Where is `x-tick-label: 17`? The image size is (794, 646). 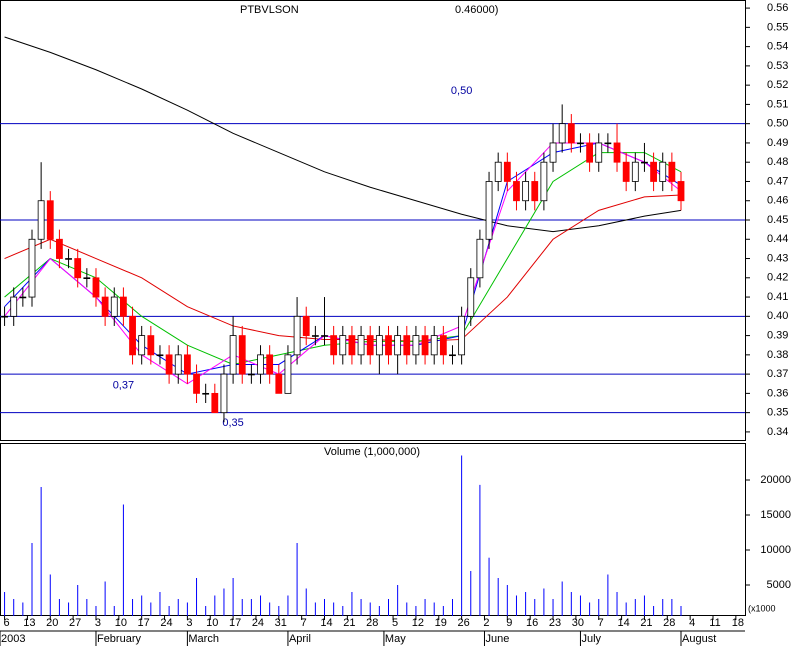 x-tick-label: 17 is located at coordinates (144, 623).